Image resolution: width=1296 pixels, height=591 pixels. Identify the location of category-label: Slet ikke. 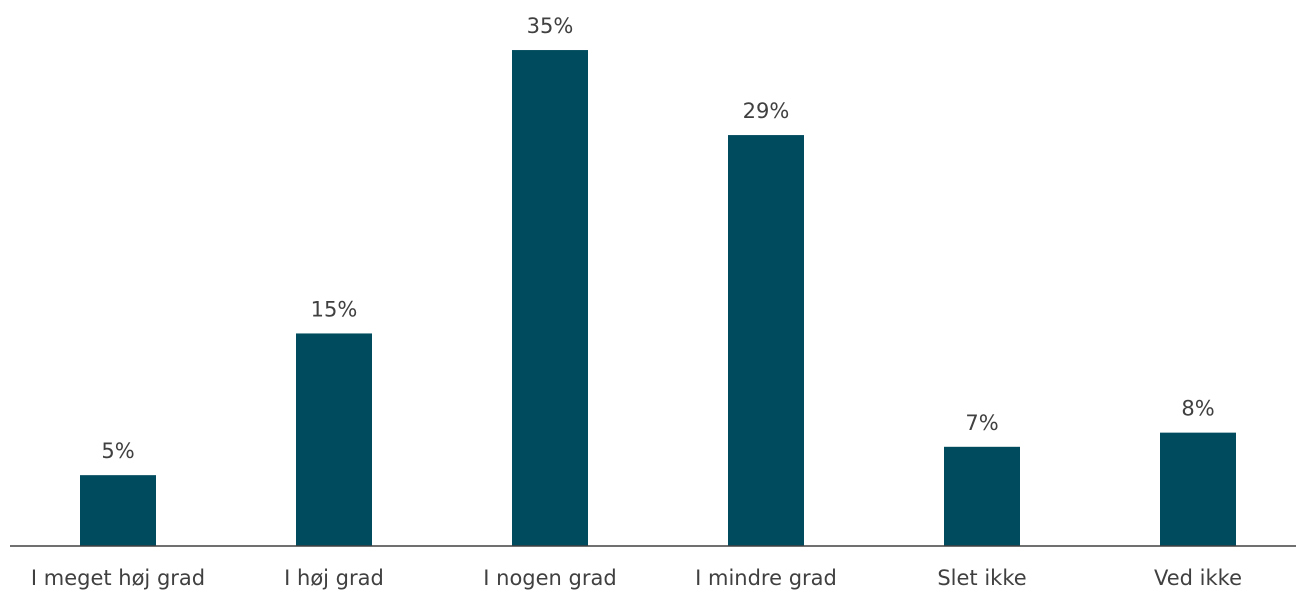
(981, 578).